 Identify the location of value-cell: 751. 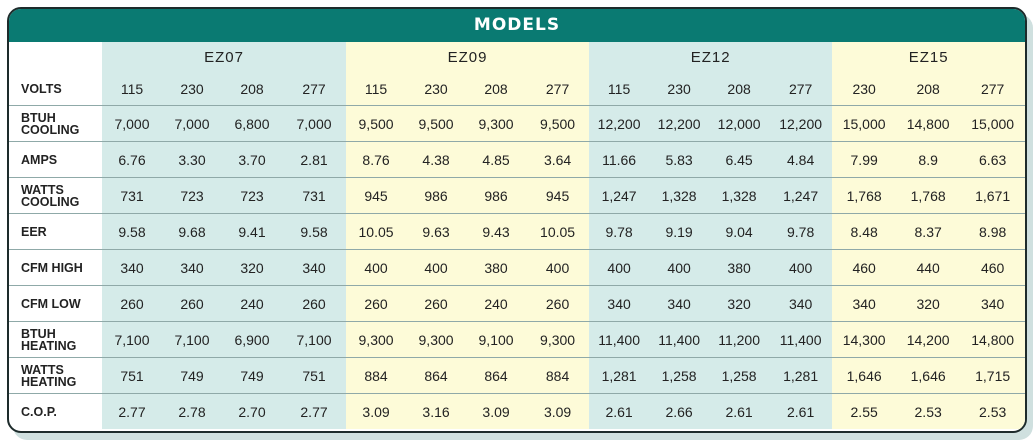
(132, 375).